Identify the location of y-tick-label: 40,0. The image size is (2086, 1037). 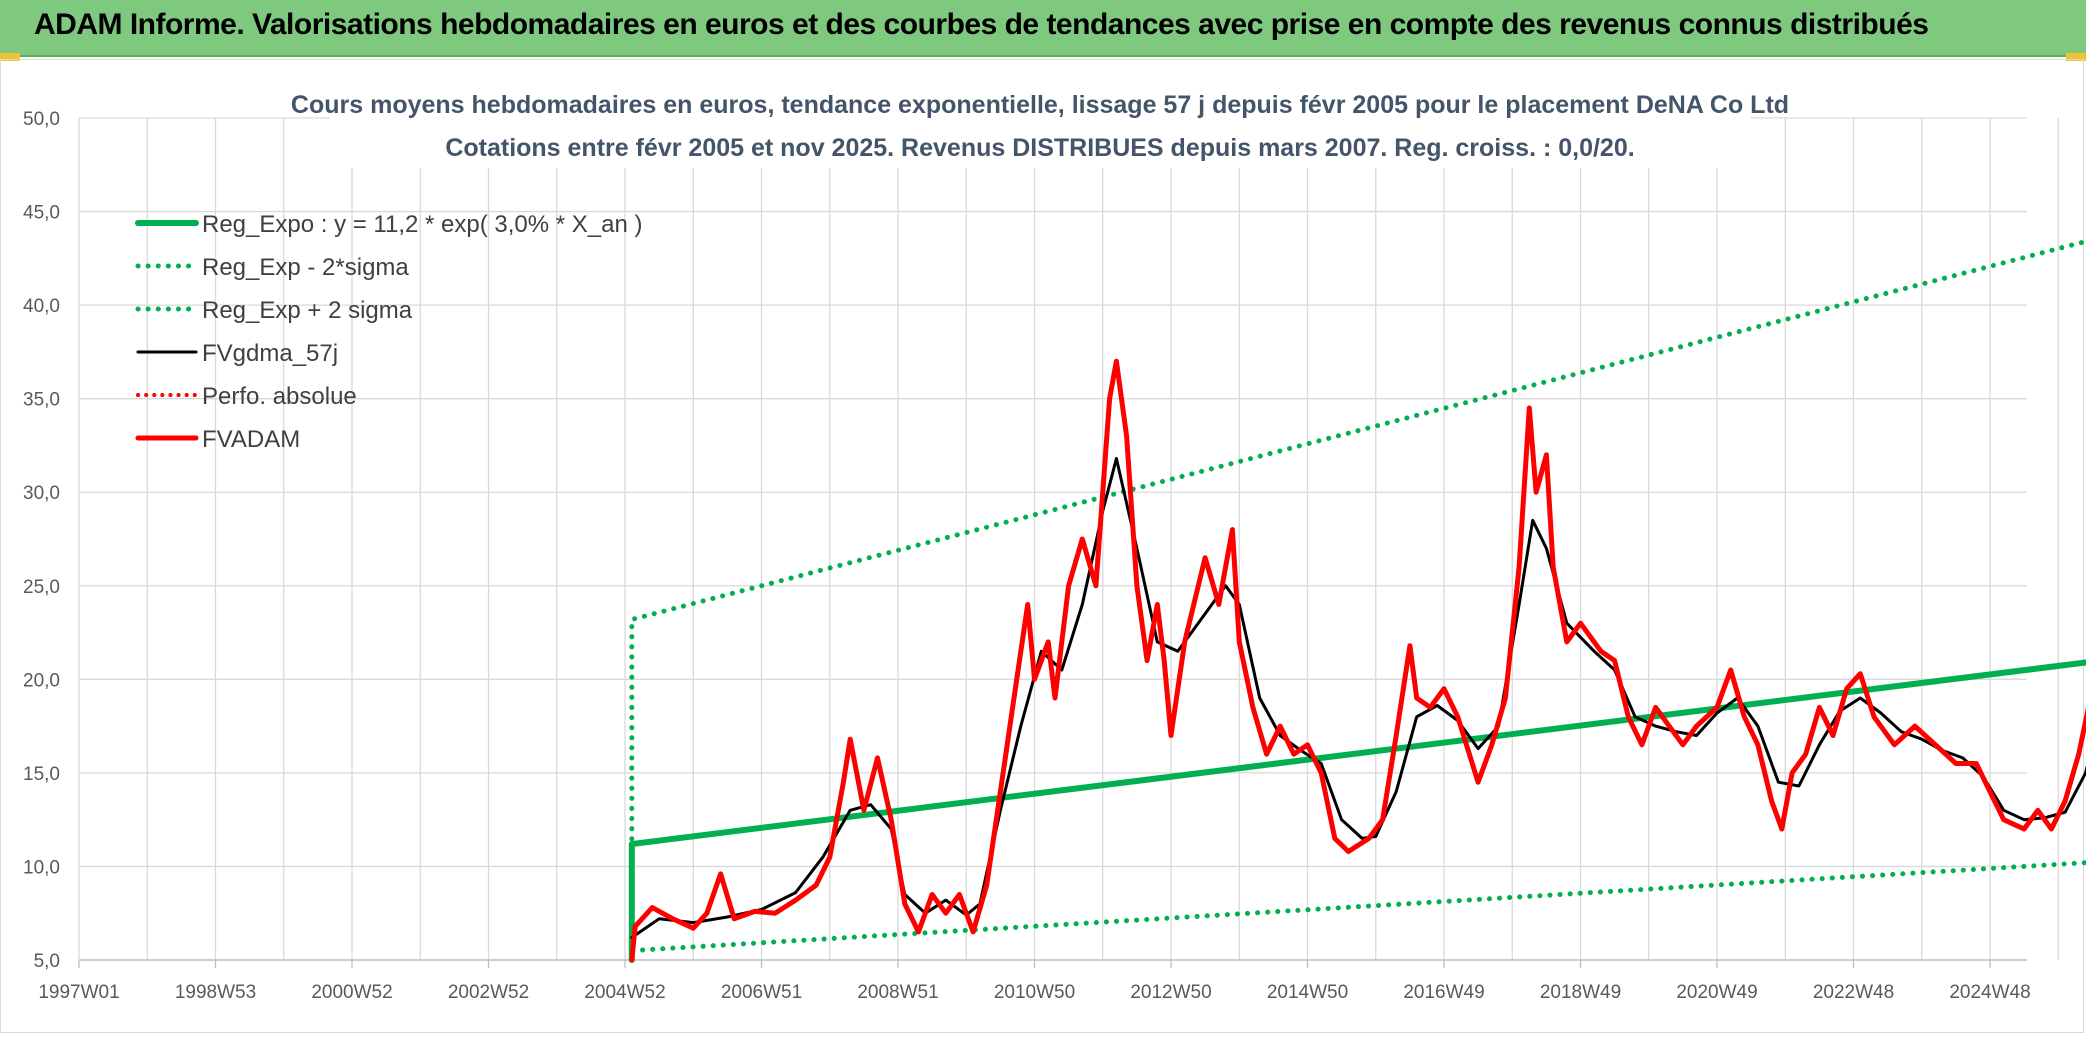
(41, 306).